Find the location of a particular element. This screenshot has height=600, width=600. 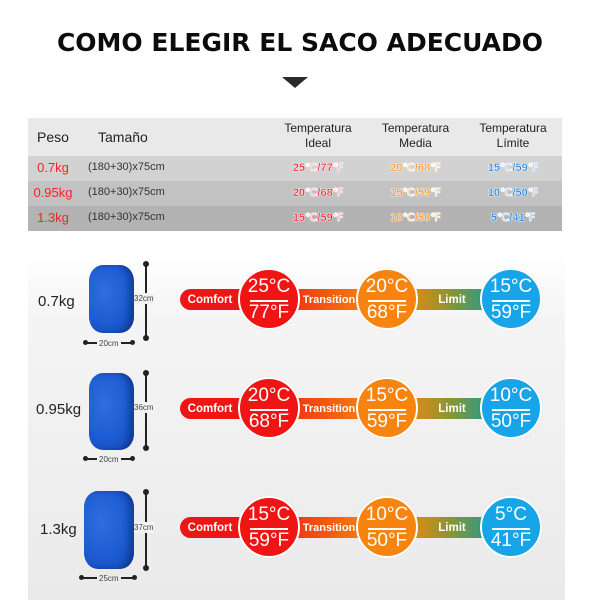

cell-peso: 1.3kg is located at coordinates (53, 217).